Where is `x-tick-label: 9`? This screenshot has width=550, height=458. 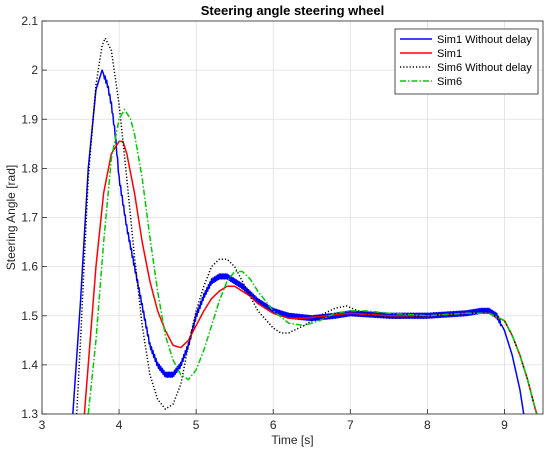 x-tick-label: 9 is located at coordinates (504, 425).